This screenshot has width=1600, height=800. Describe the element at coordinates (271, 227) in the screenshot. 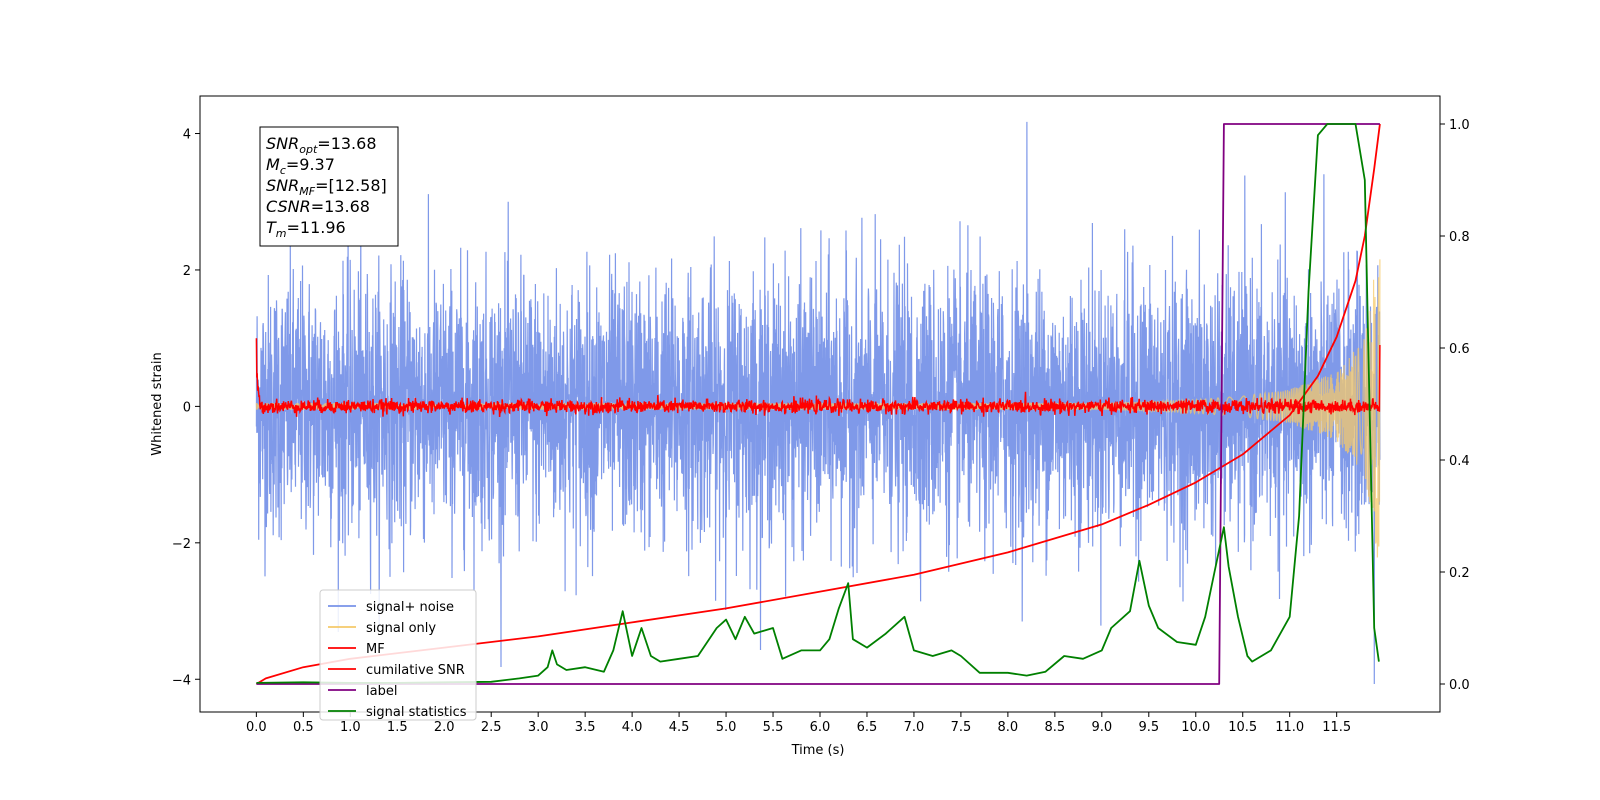

I see `annotation-symbol: T` at that location.